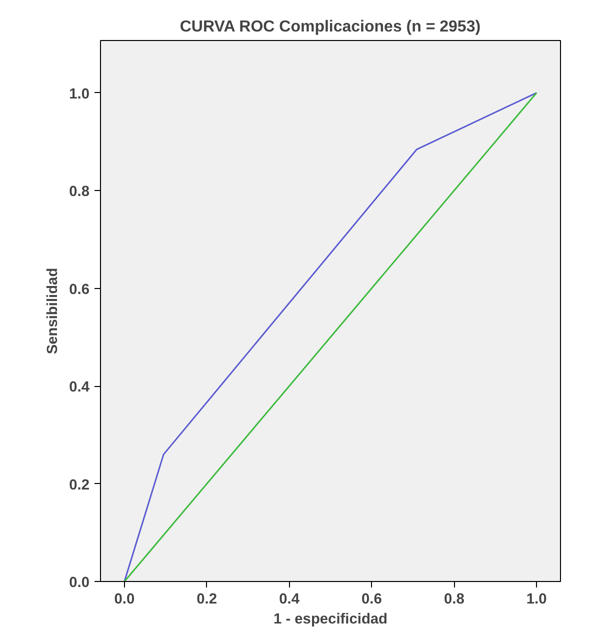 This screenshot has height=638, width=590. What do you see at coordinates (289, 600) in the screenshot?
I see `x-tick-label: 0.4` at bounding box center [289, 600].